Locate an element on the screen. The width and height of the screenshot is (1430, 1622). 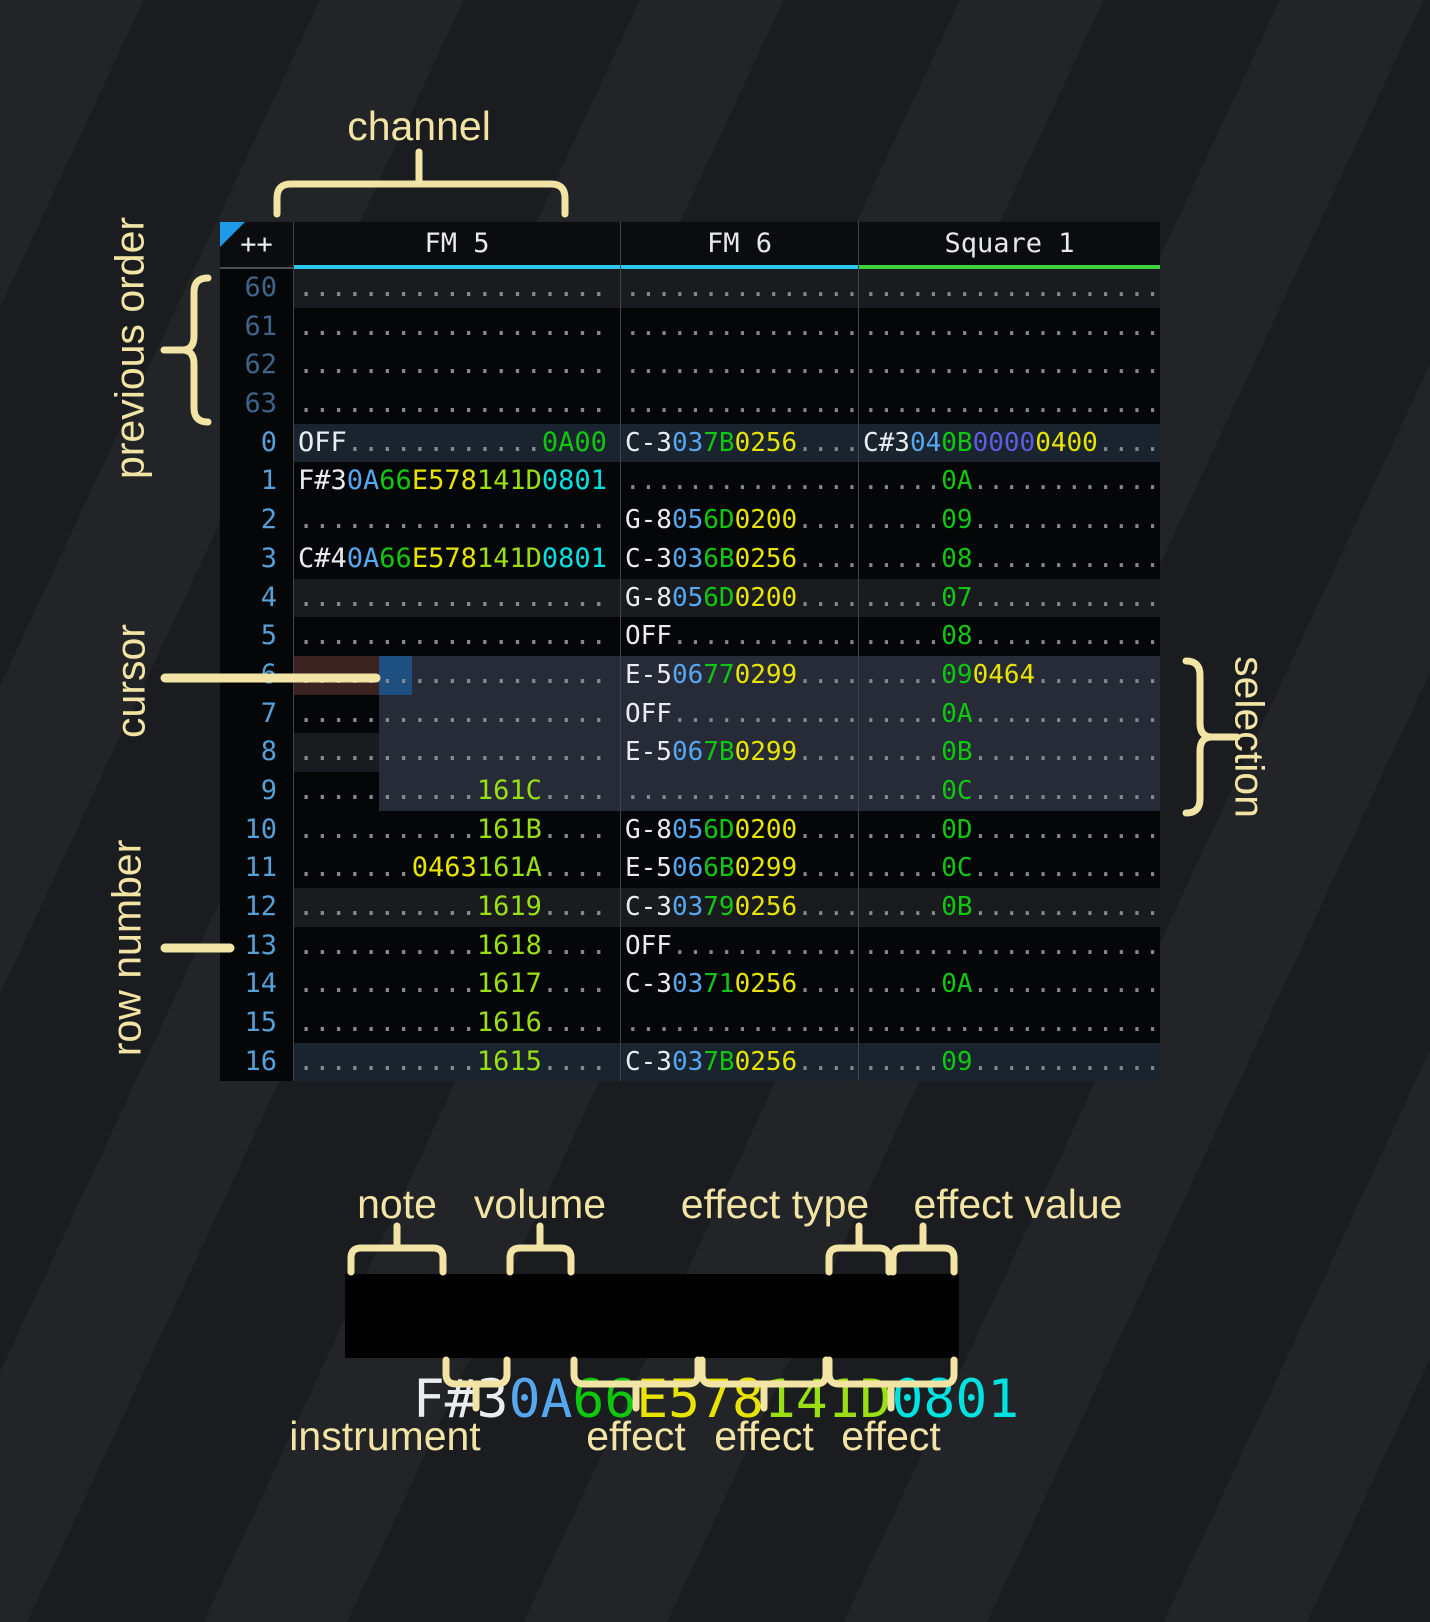
pattern-cell: OFF............0A00 is located at coordinates (456, 443).